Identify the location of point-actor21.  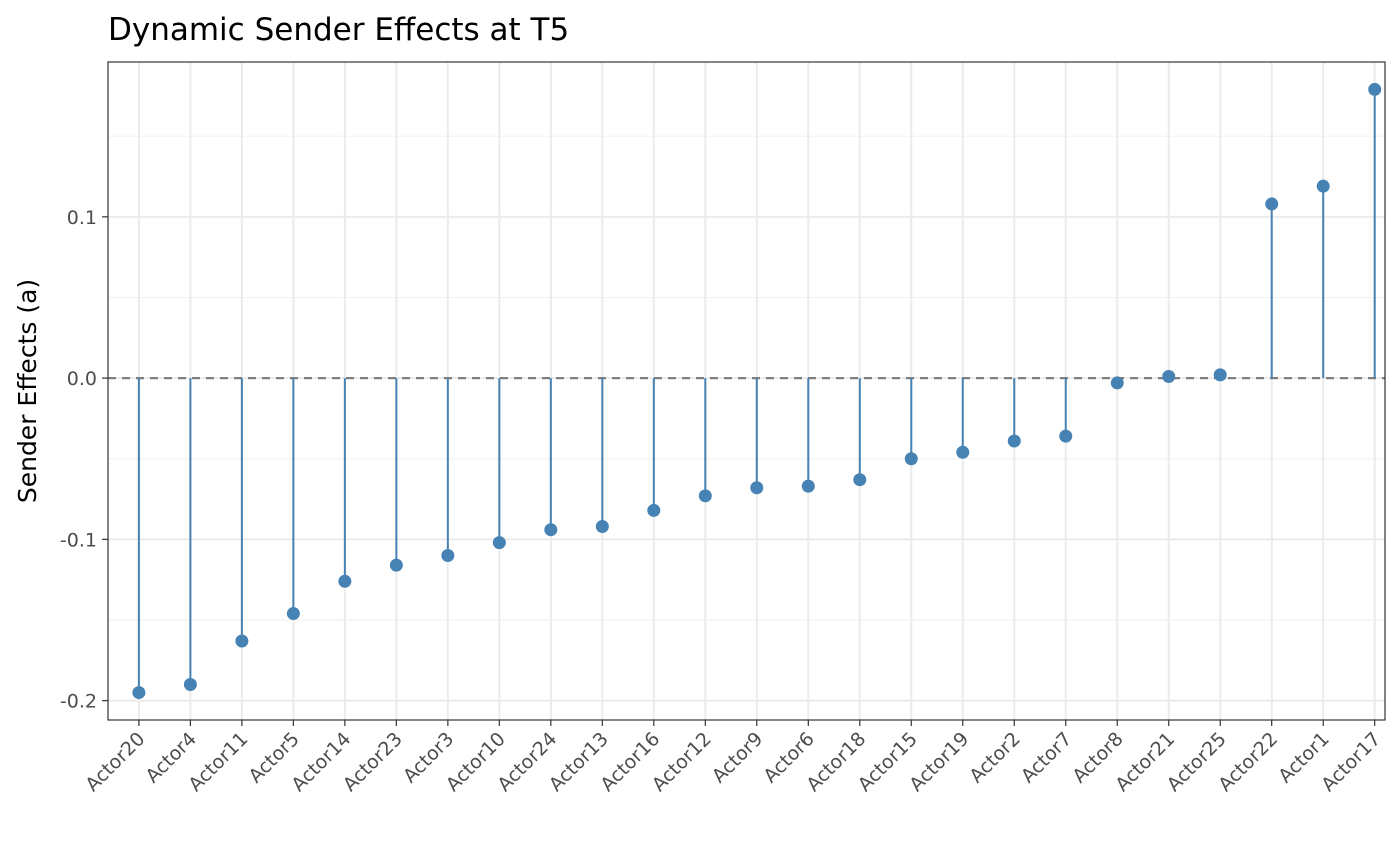
(1169, 376).